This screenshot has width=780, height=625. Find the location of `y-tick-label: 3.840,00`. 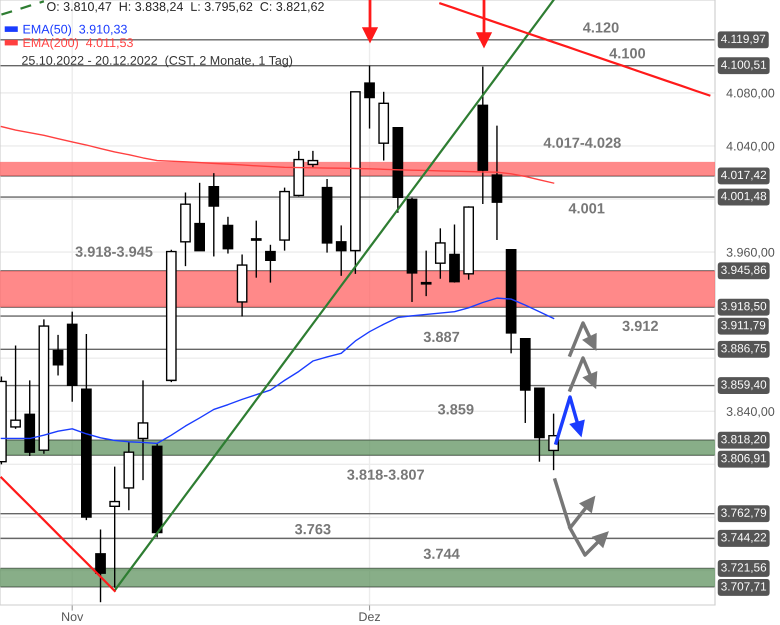

y-tick-label: 3.840,00 is located at coordinates (750, 412).